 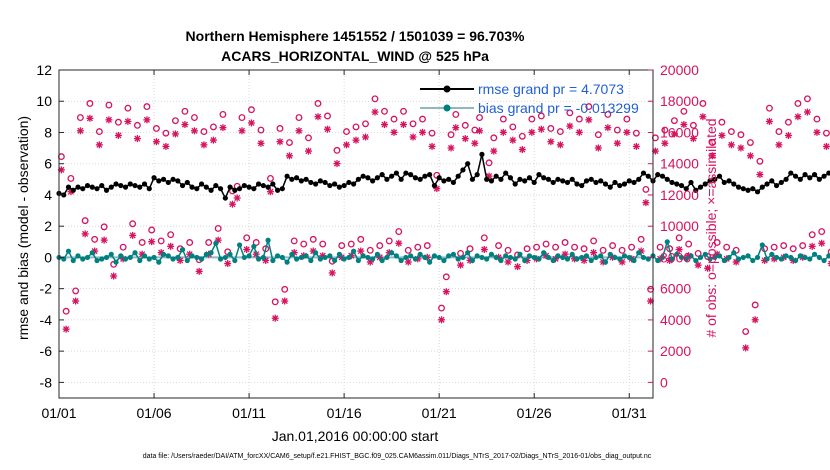 What do you see at coordinates (675, 320) in the screenshot?
I see `y-tick-label-right: 4000` at bounding box center [675, 320].